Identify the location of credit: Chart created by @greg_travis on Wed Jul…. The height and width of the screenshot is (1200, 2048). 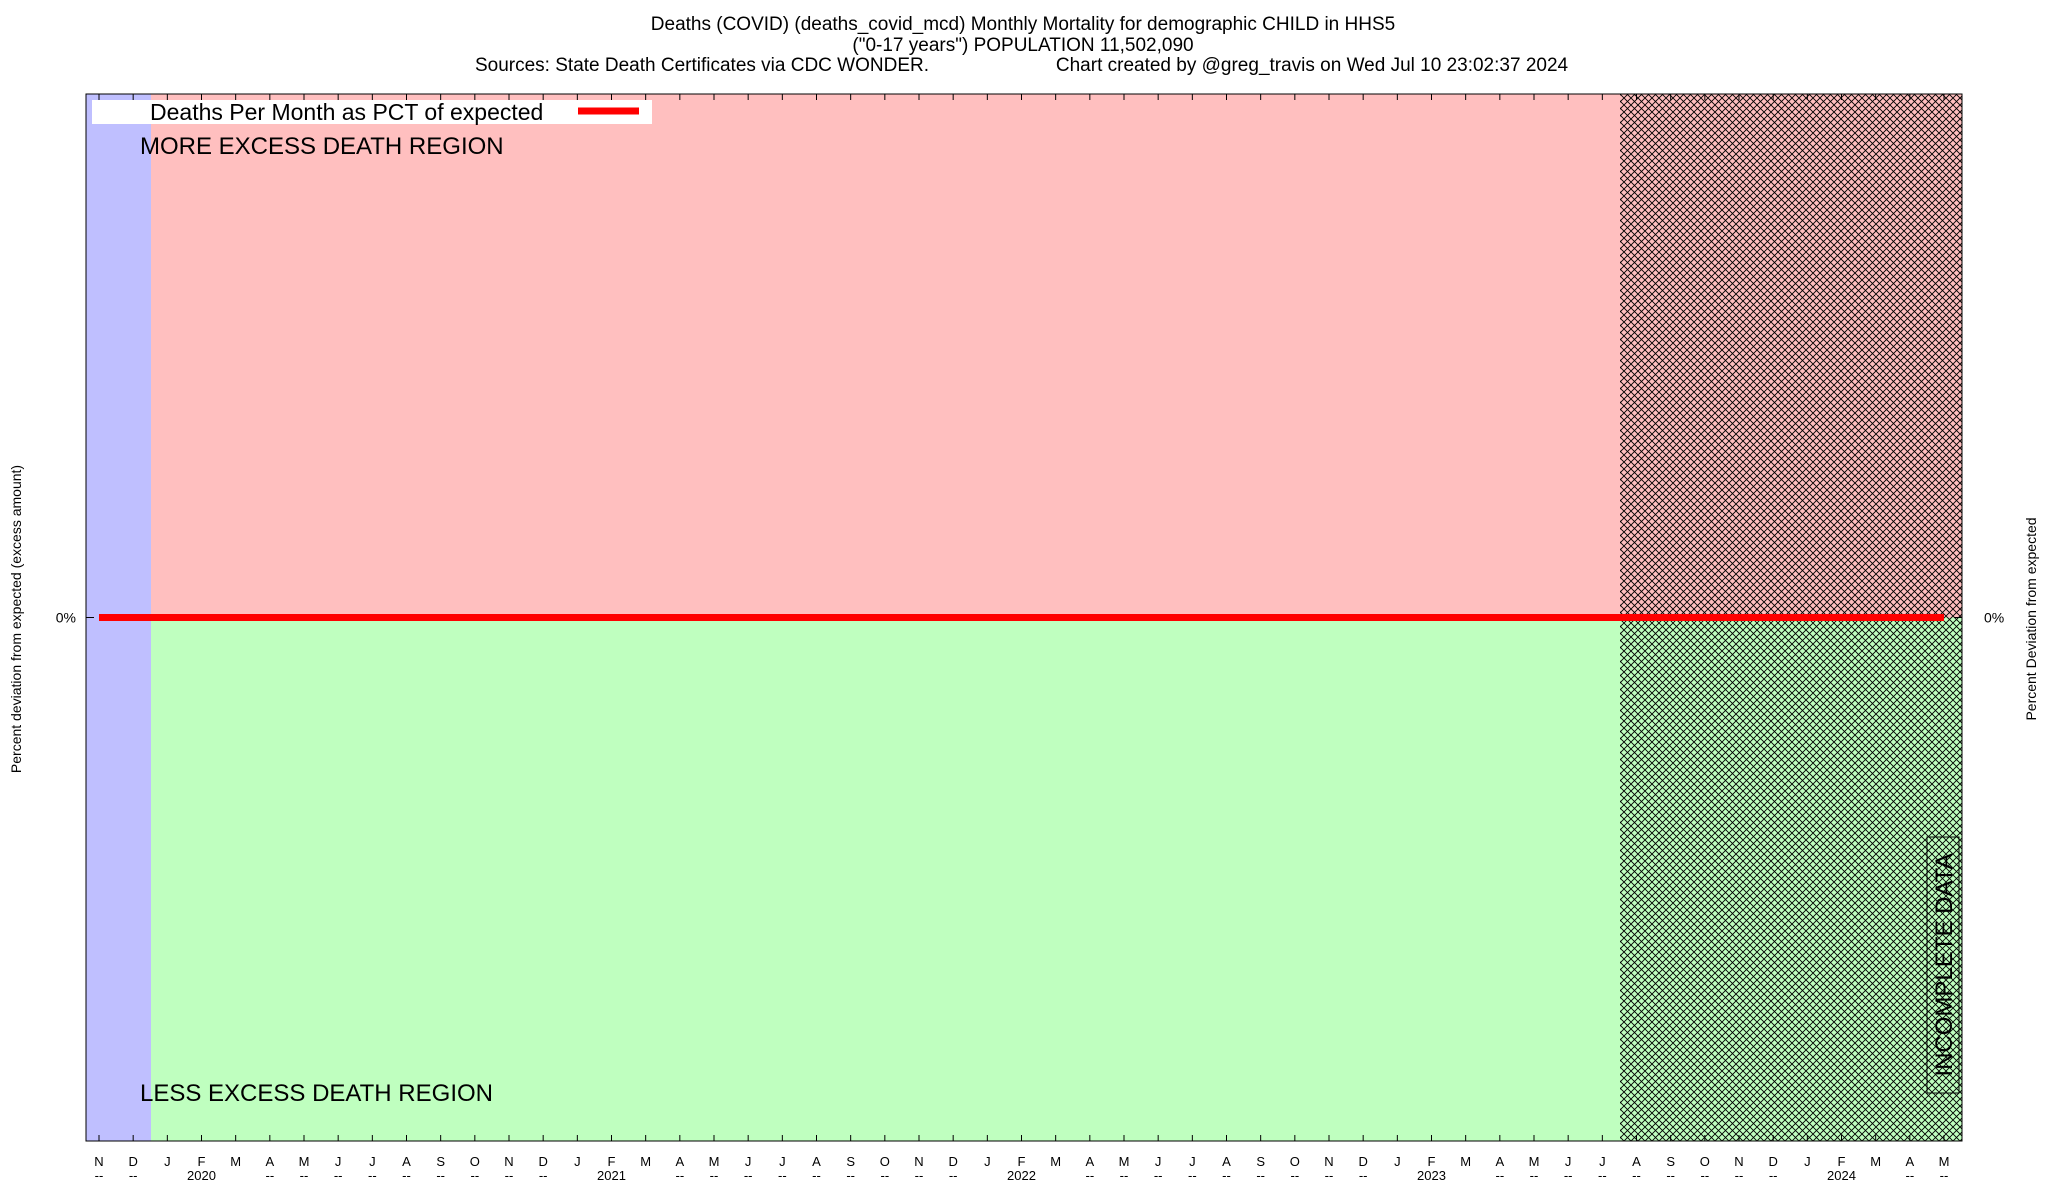
(1312, 65).